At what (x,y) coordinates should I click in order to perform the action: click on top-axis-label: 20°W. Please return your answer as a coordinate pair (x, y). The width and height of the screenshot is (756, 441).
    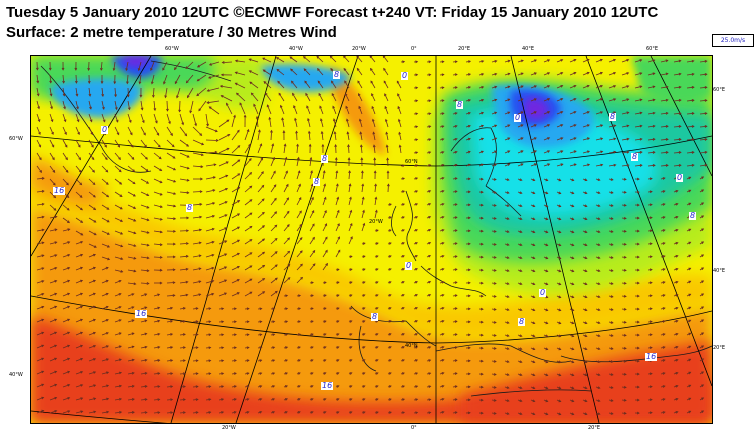
    Looking at the image, I should click on (359, 49).